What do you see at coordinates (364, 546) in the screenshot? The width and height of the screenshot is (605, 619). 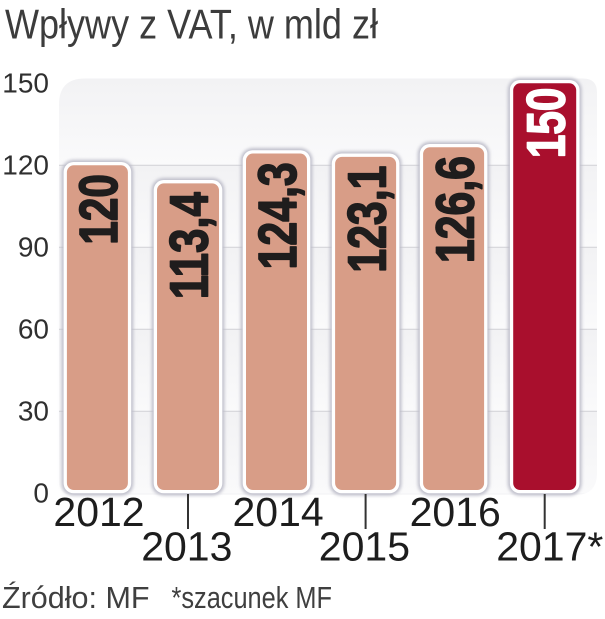 I see `svg-text: 2015` at bounding box center [364, 546].